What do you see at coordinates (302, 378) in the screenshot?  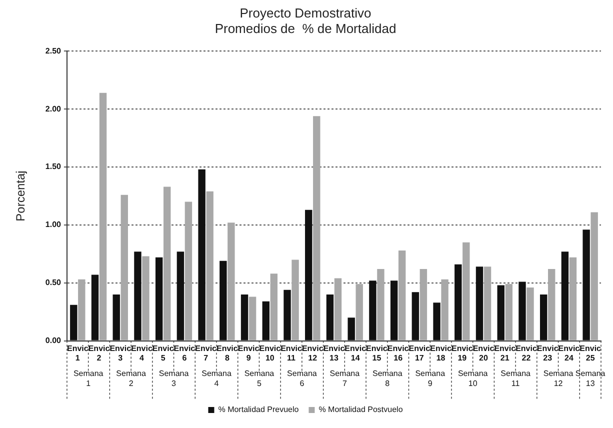 I see `text: Semana 6` at bounding box center [302, 378].